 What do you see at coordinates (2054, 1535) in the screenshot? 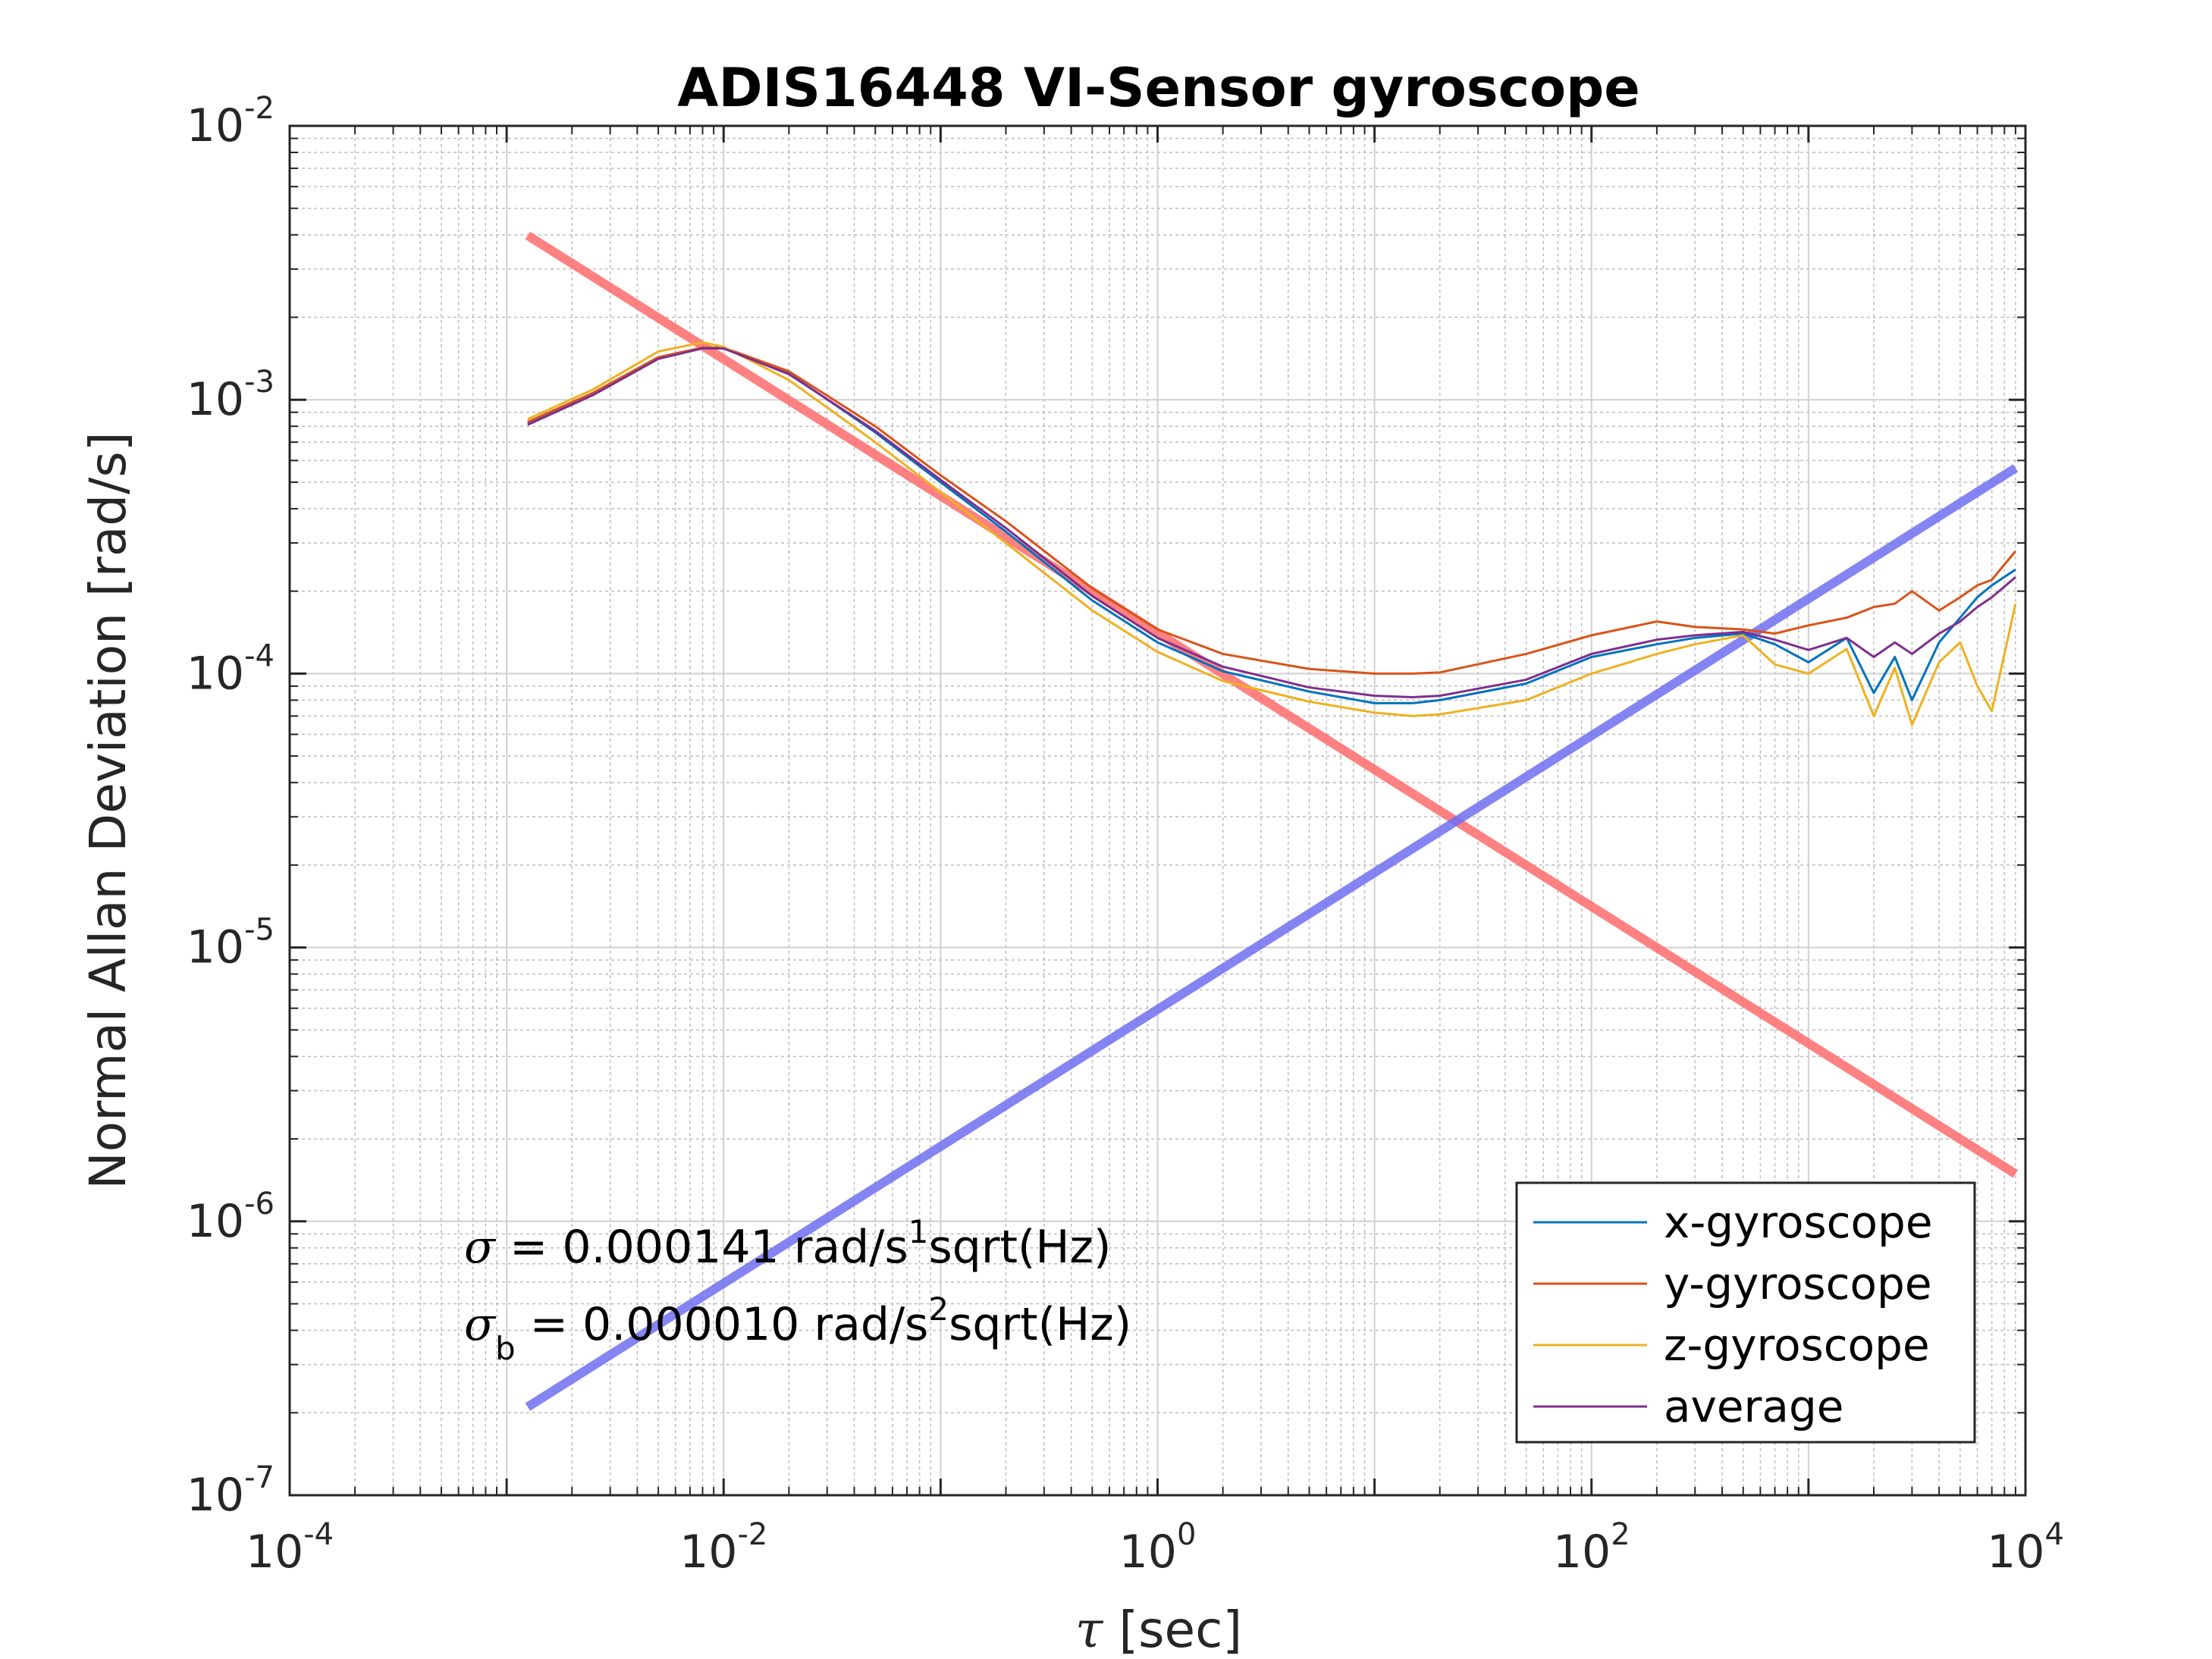
I see `x-tick-exponent: 4` at bounding box center [2054, 1535].